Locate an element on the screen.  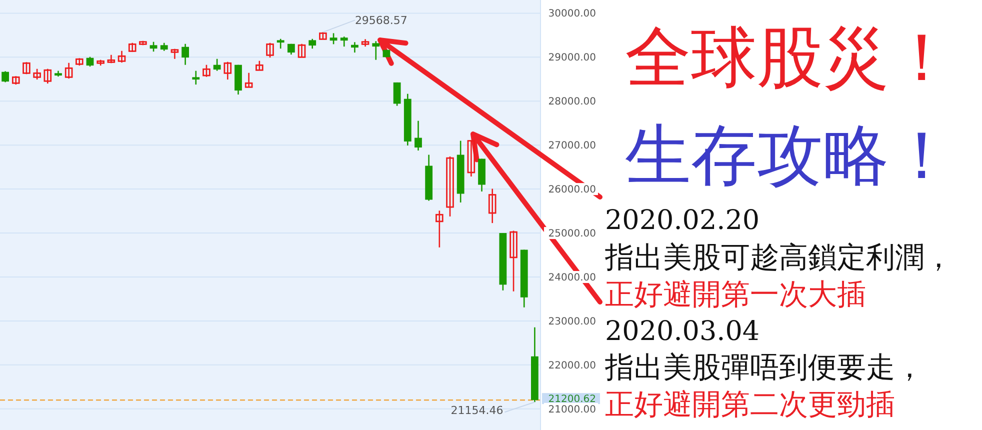
y-tick-label: 26000.00 is located at coordinates (572, 190).